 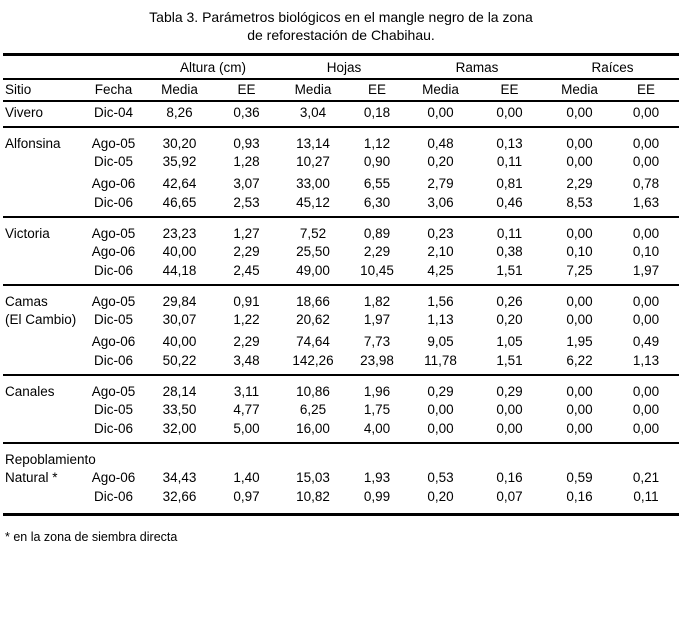 What do you see at coordinates (313, 341) in the screenshot?
I see `value-cell: 74,64` at bounding box center [313, 341].